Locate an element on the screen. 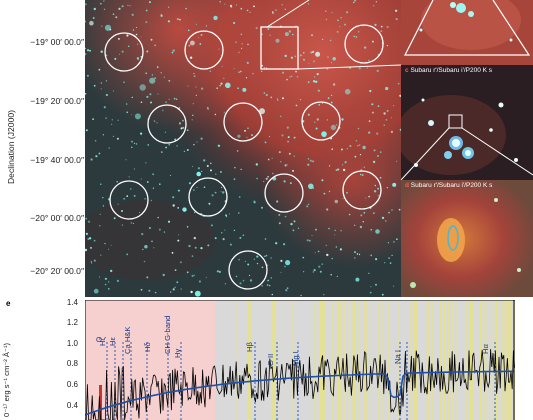  zoom-line is located at coordinates (288, 14).